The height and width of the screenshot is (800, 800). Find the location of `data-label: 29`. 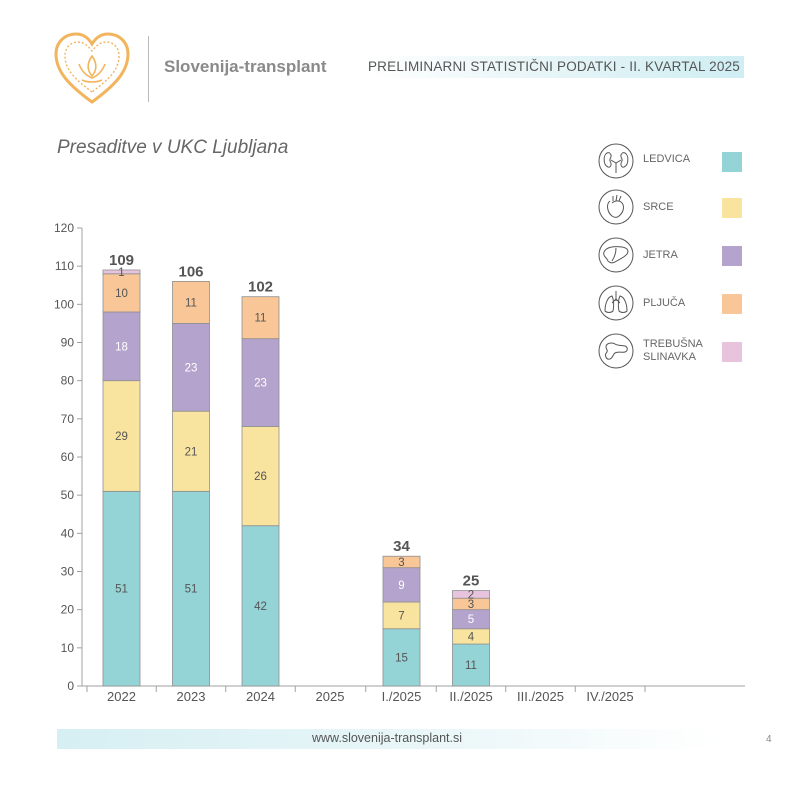

data-label: 29 is located at coordinates (121, 437).